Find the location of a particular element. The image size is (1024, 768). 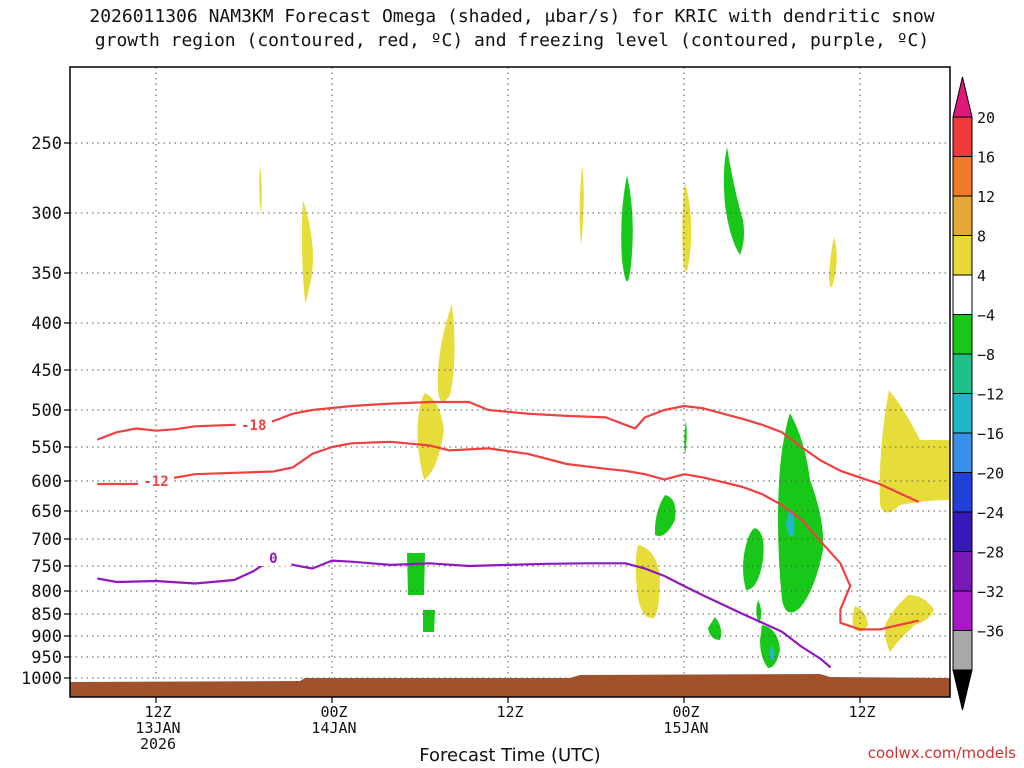

y-tick-label-350: 350 is located at coordinates (46, 274).